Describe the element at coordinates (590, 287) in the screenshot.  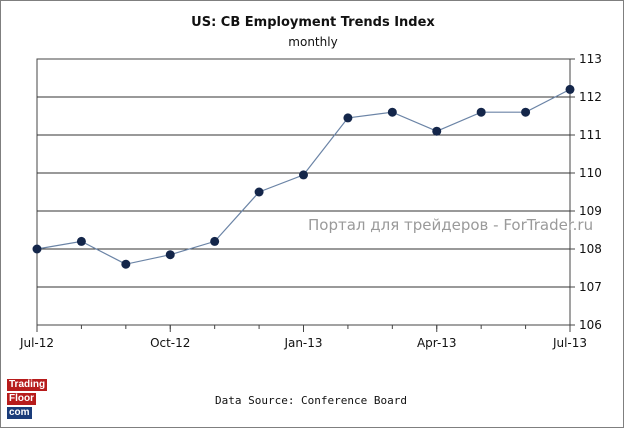
I see `y-tick-label: 107` at that location.